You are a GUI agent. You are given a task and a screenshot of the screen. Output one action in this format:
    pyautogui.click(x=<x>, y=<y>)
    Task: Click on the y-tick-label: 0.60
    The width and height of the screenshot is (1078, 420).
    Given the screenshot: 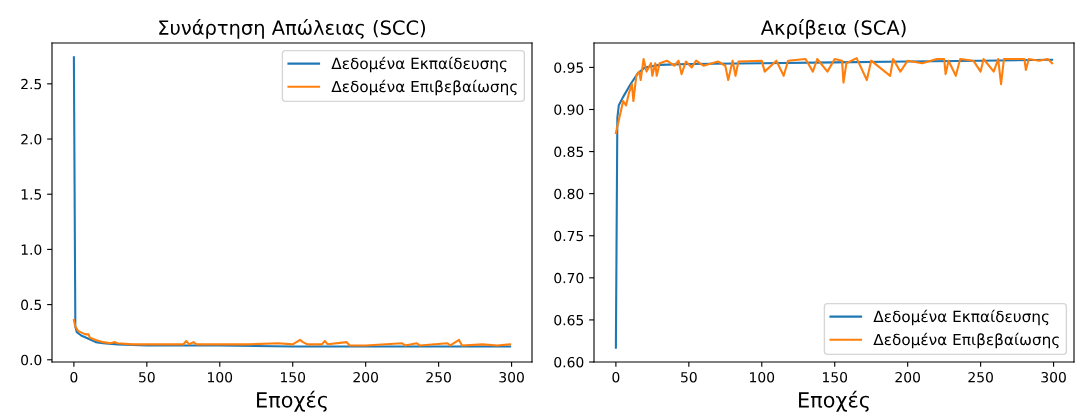 What is the action you would take?
    pyautogui.click(x=569, y=362)
    